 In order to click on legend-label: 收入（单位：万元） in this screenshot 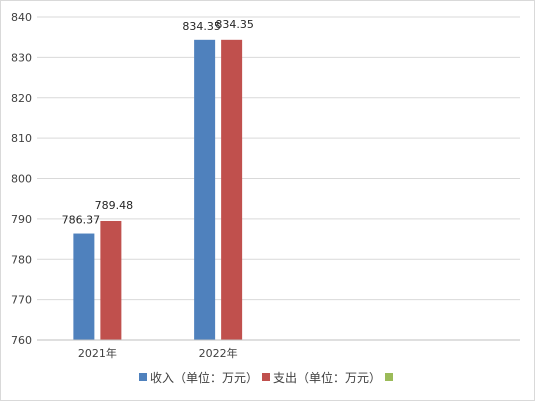, I will do `click(204, 377)`.